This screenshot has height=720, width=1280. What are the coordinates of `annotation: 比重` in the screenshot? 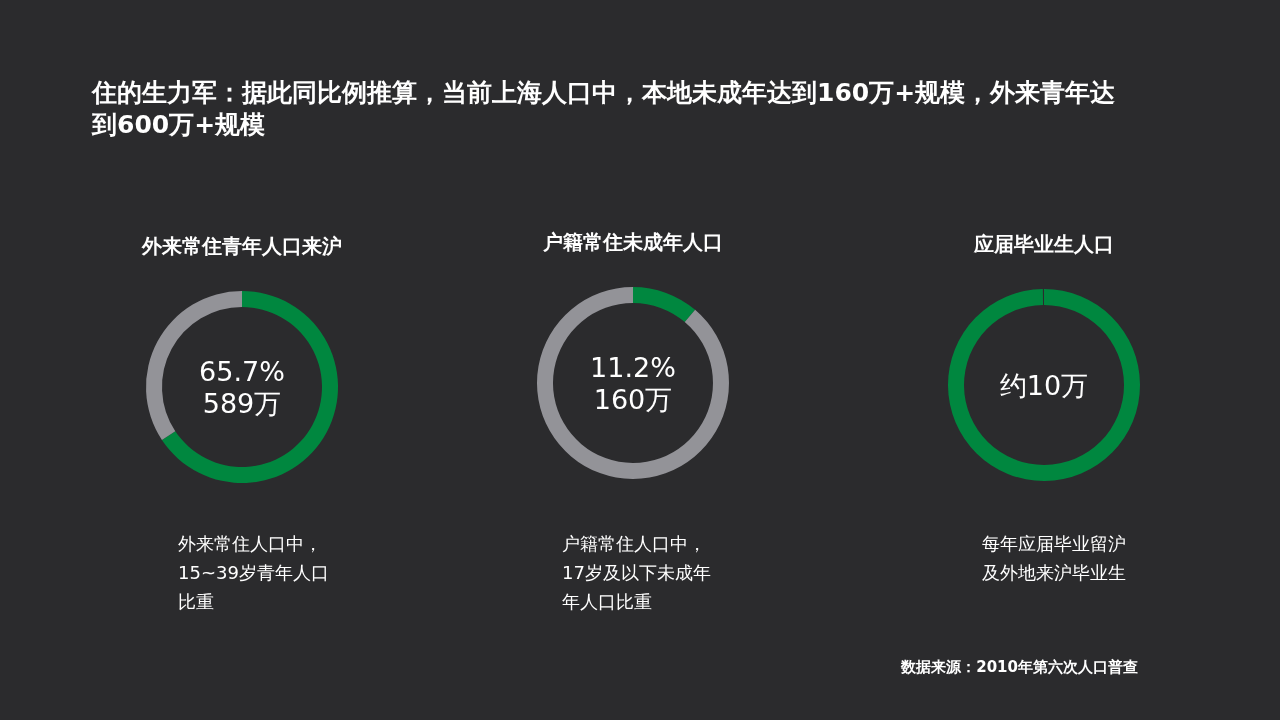 It's located at (196, 601).